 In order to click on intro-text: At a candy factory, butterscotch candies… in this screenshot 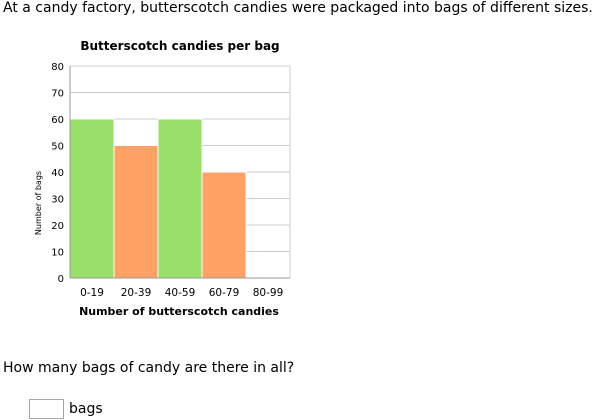, I will do `click(298, 8)`.